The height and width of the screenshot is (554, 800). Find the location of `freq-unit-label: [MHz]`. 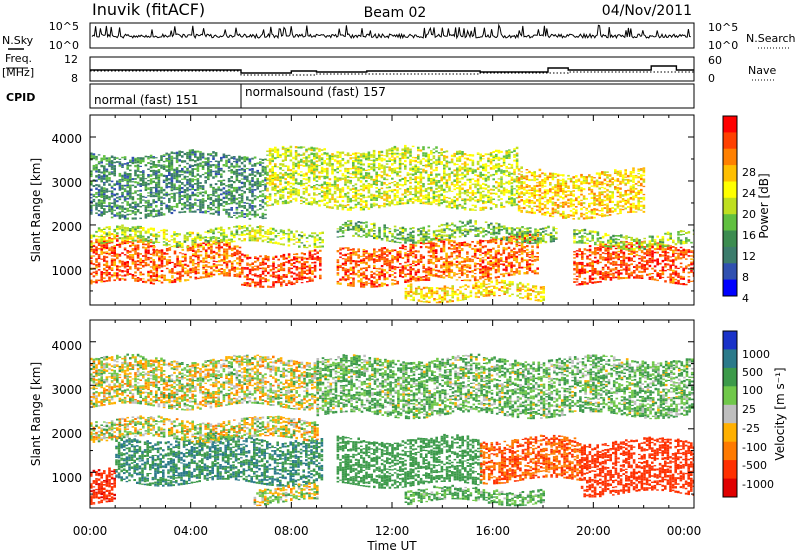

freq-unit-label: [MHz] is located at coordinates (18, 72).